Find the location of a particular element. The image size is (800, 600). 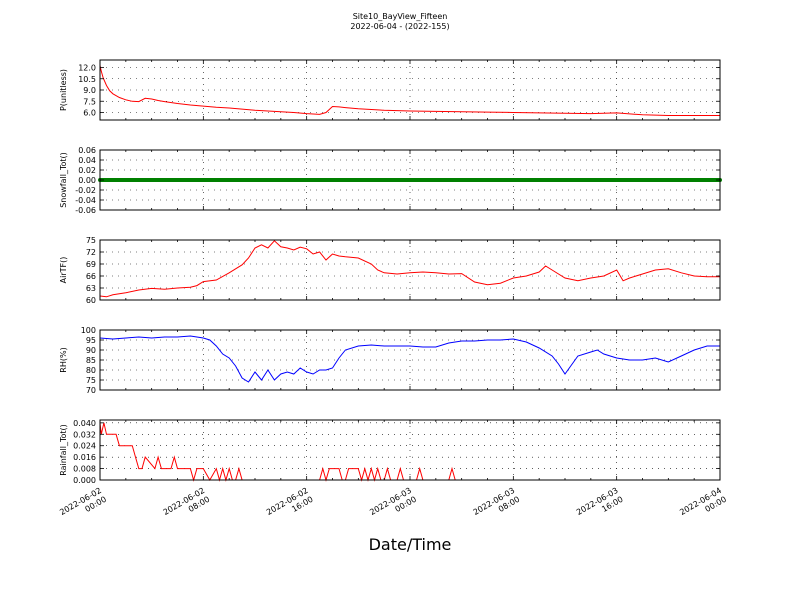

y-tick-label: 75 is located at coordinates (91, 240).